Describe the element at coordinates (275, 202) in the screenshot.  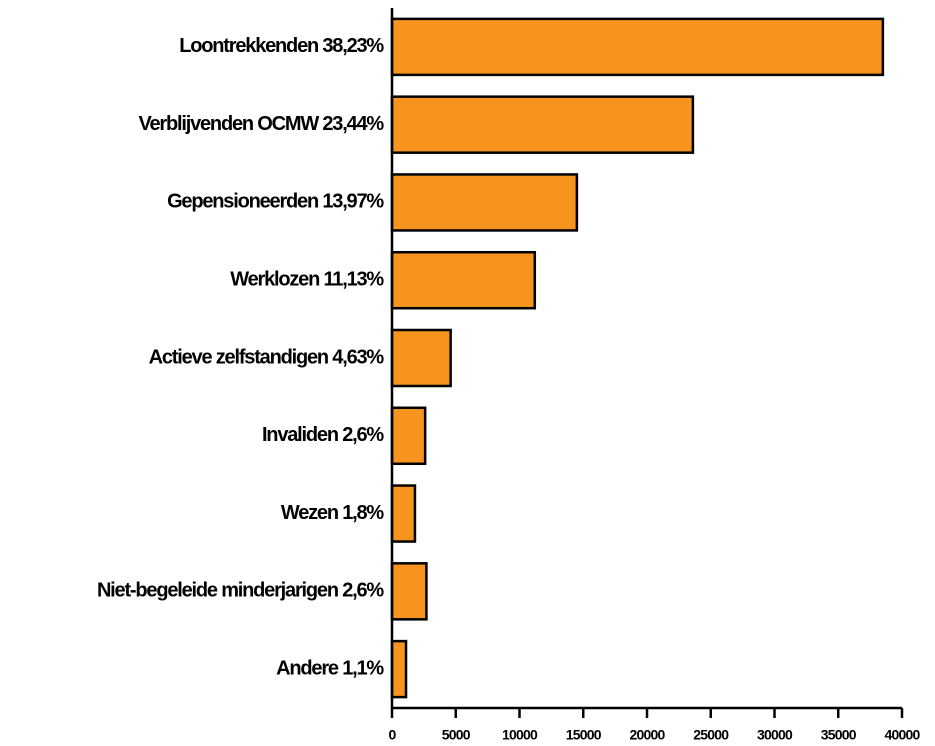
I see `category-label: Gepensioneerden 13,97%` at that location.